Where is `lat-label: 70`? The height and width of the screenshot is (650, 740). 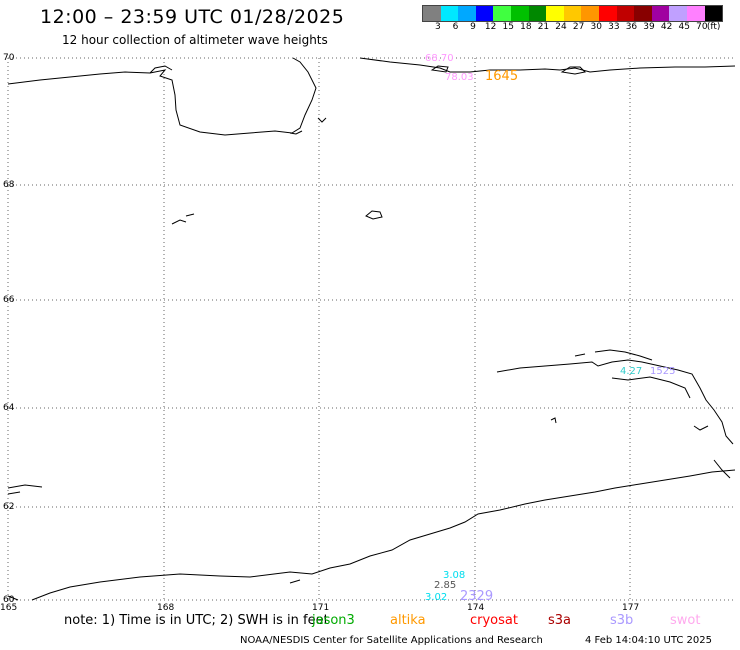 lat-label: 70 is located at coordinates (9, 58).